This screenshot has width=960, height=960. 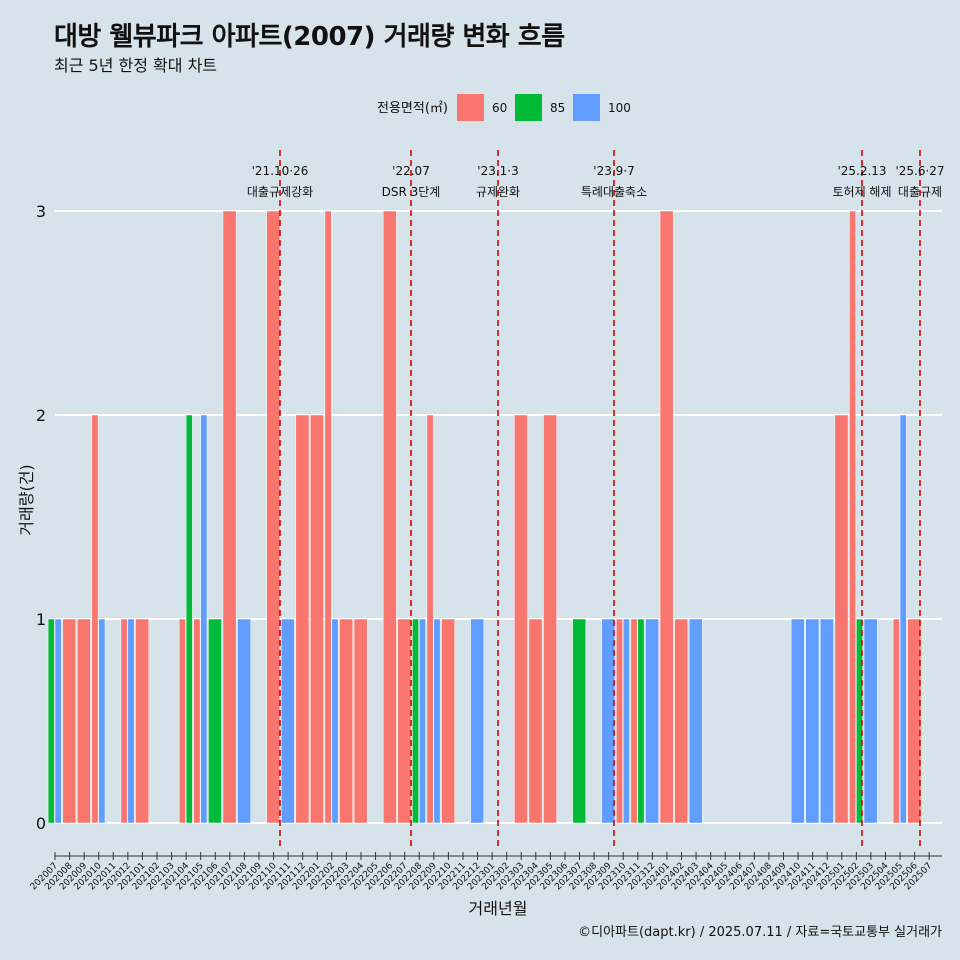 I want to click on x-axis-title: 거래년월, so click(x=498, y=908).